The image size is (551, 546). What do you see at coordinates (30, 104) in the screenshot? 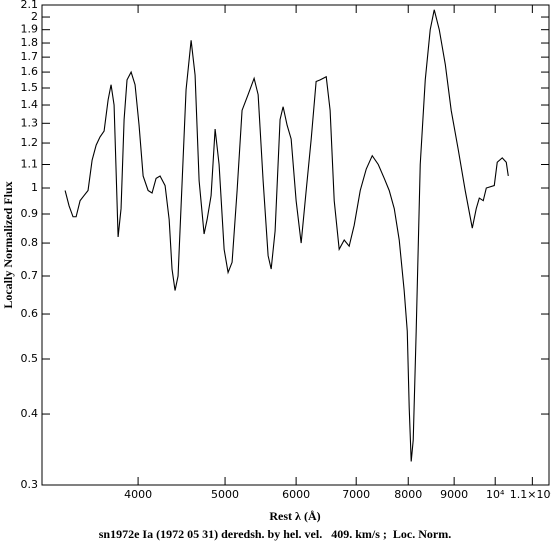
I see `y-tick-label: 1.4` at bounding box center [30, 104].